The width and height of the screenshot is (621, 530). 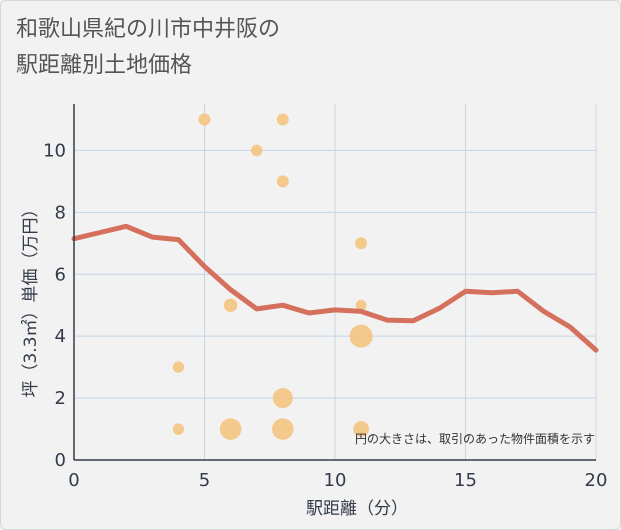 I want to click on x-tick-label: 5, so click(x=204, y=480).